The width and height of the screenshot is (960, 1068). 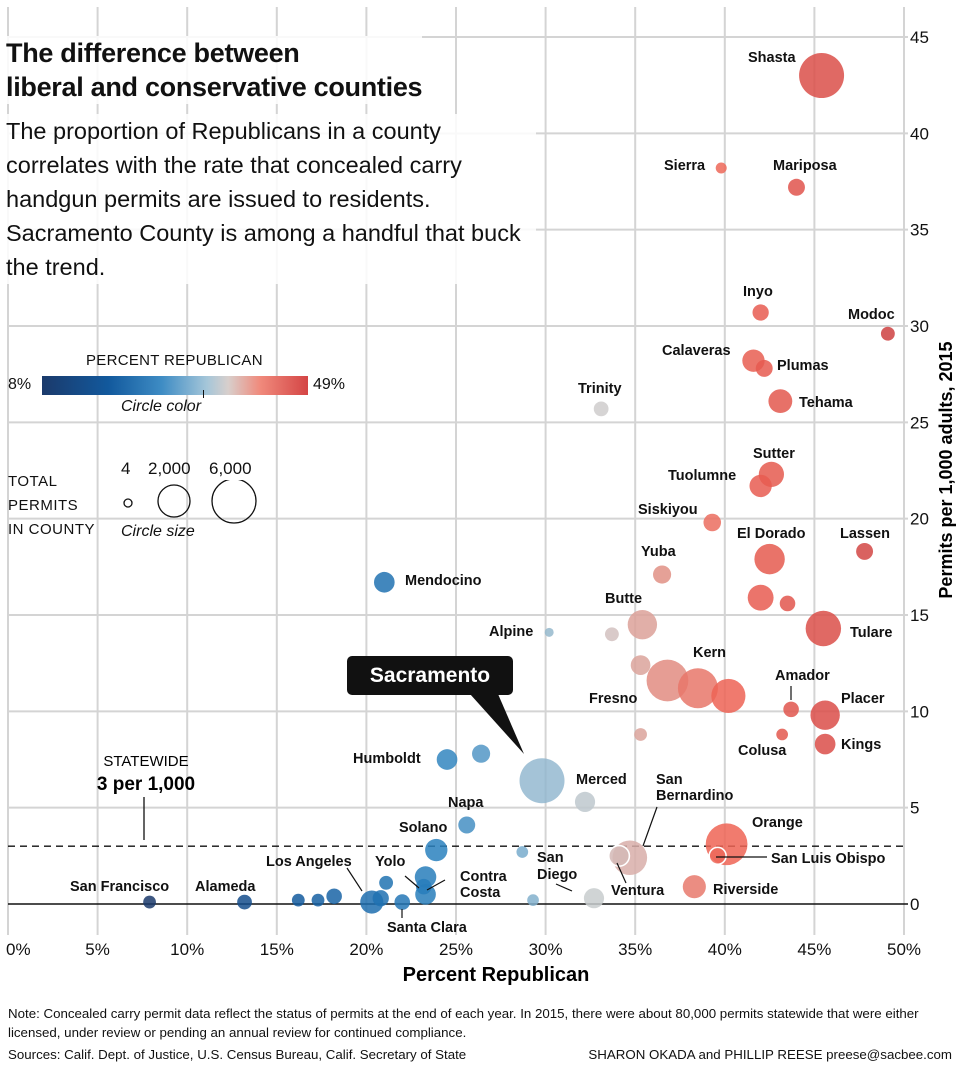 I want to click on data-label: Inyo, so click(x=758, y=292).